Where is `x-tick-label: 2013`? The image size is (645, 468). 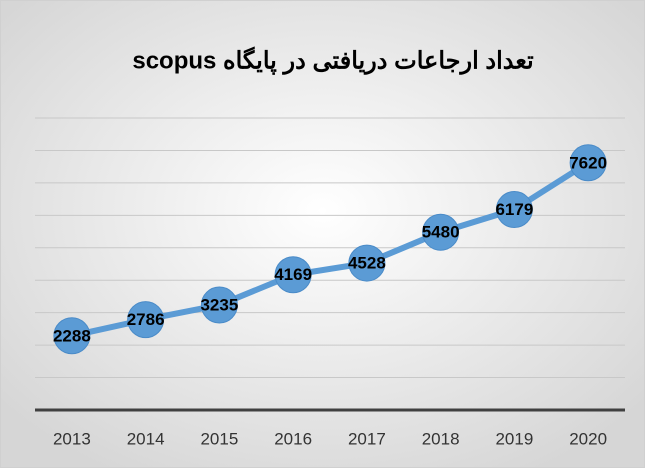
x-tick-label: 2013 is located at coordinates (72, 438).